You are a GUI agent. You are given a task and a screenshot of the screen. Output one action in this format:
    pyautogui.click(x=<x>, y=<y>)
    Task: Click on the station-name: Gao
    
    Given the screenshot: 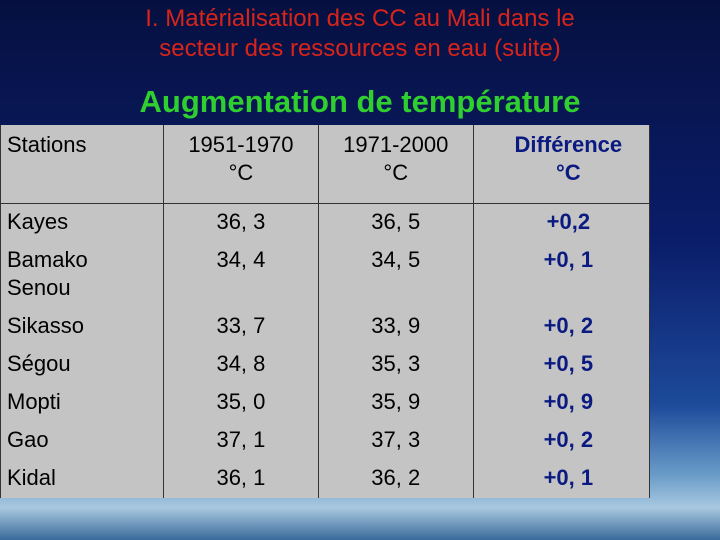 What is the action you would take?
    pyautogui.click(x=28, y=439)
    